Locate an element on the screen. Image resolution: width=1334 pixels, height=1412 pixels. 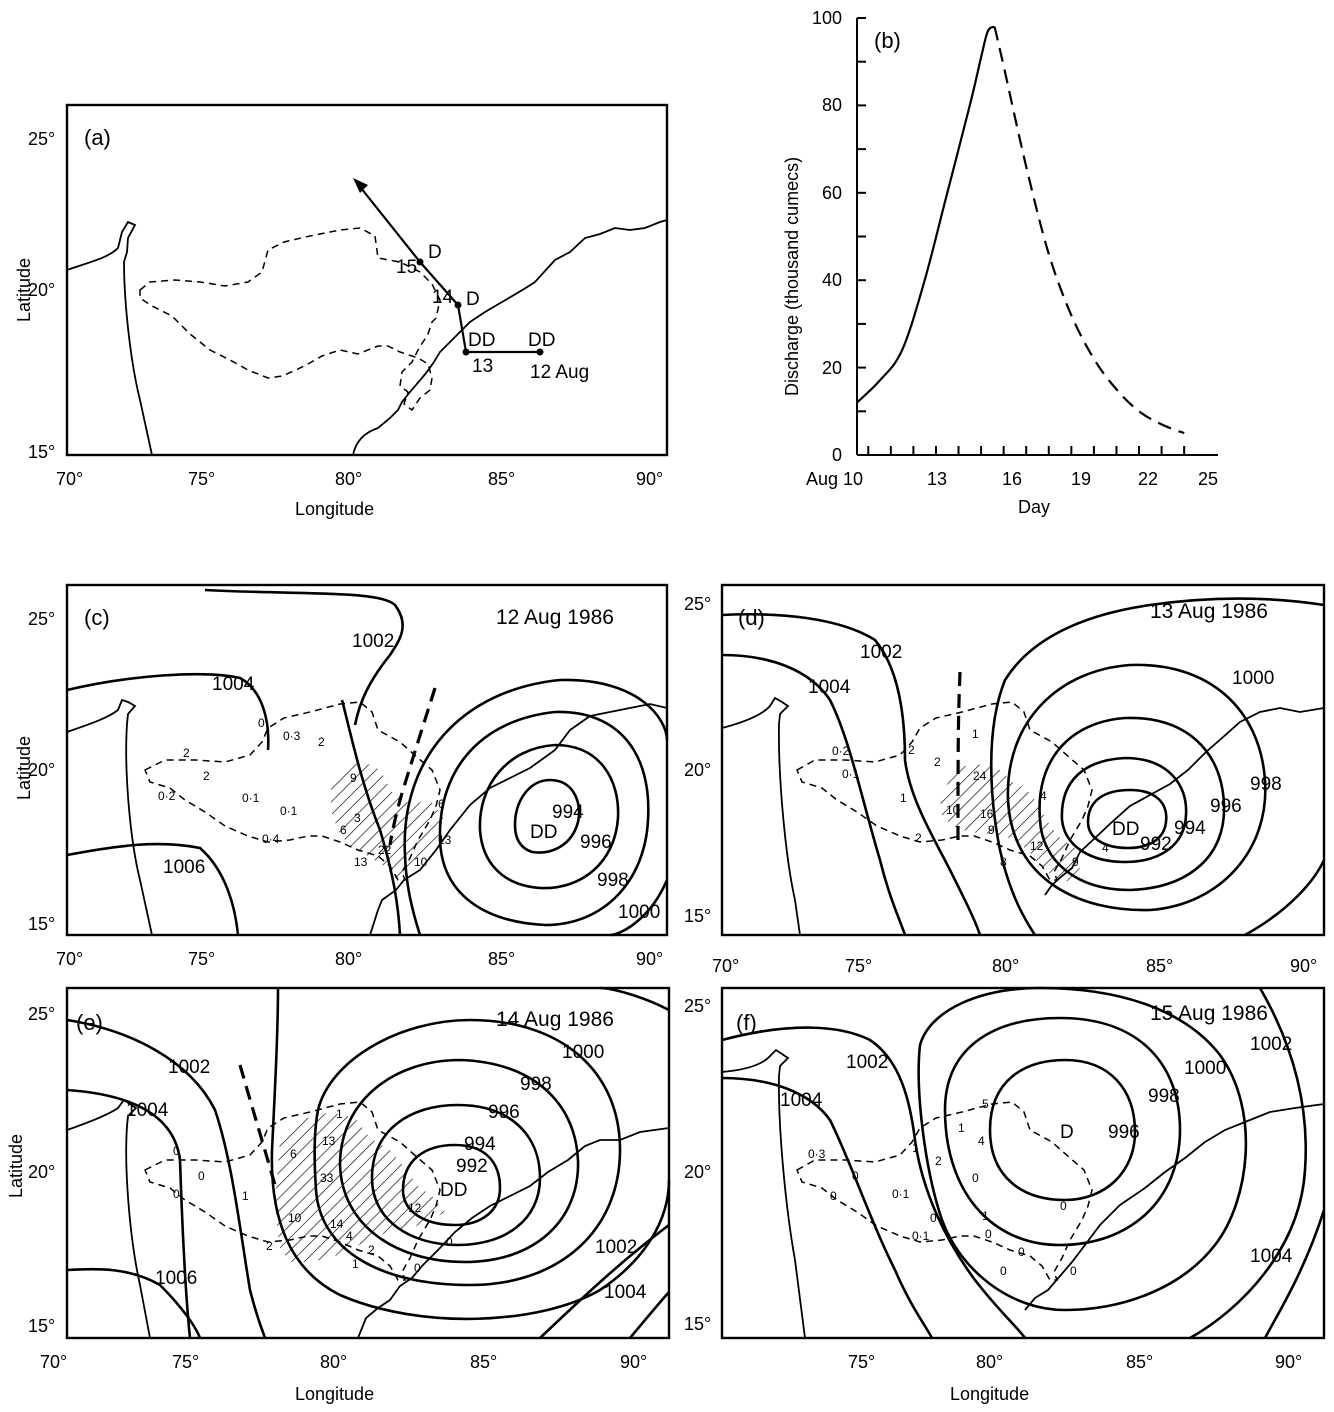
panel-c-iso-label-1002: 1002 is located at coordinates (373, 641).